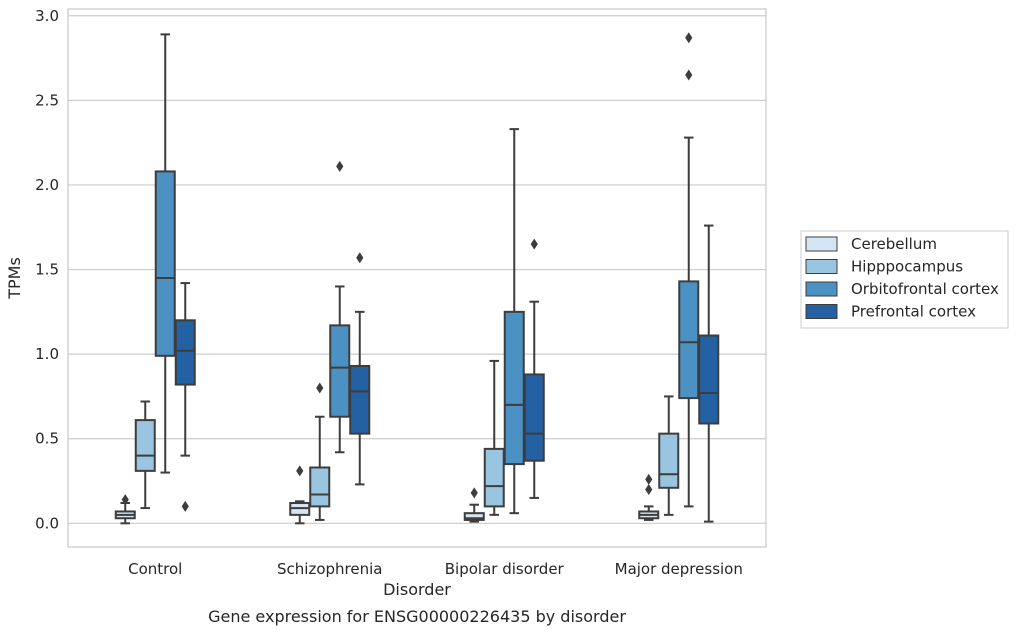 This screenshot has height=634, width=1018. I want to click on box-control-orbitofrontal-cortex, so click(165, 253).